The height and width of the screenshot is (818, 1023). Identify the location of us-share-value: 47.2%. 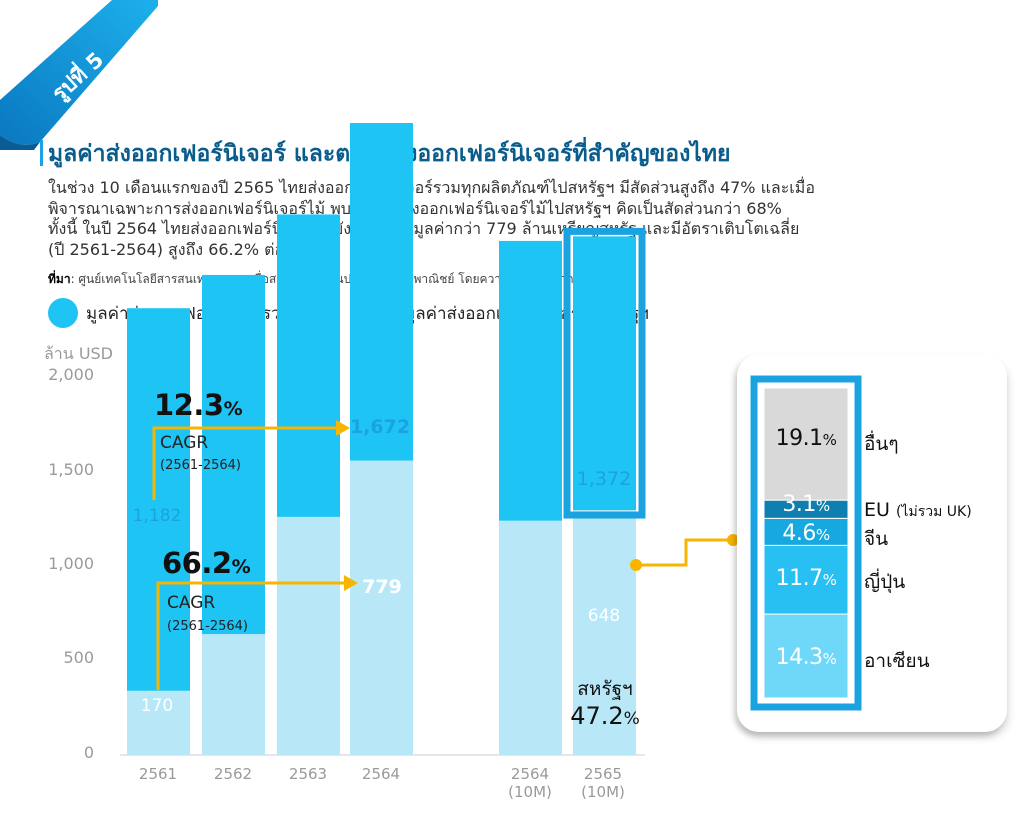
(605, 716).